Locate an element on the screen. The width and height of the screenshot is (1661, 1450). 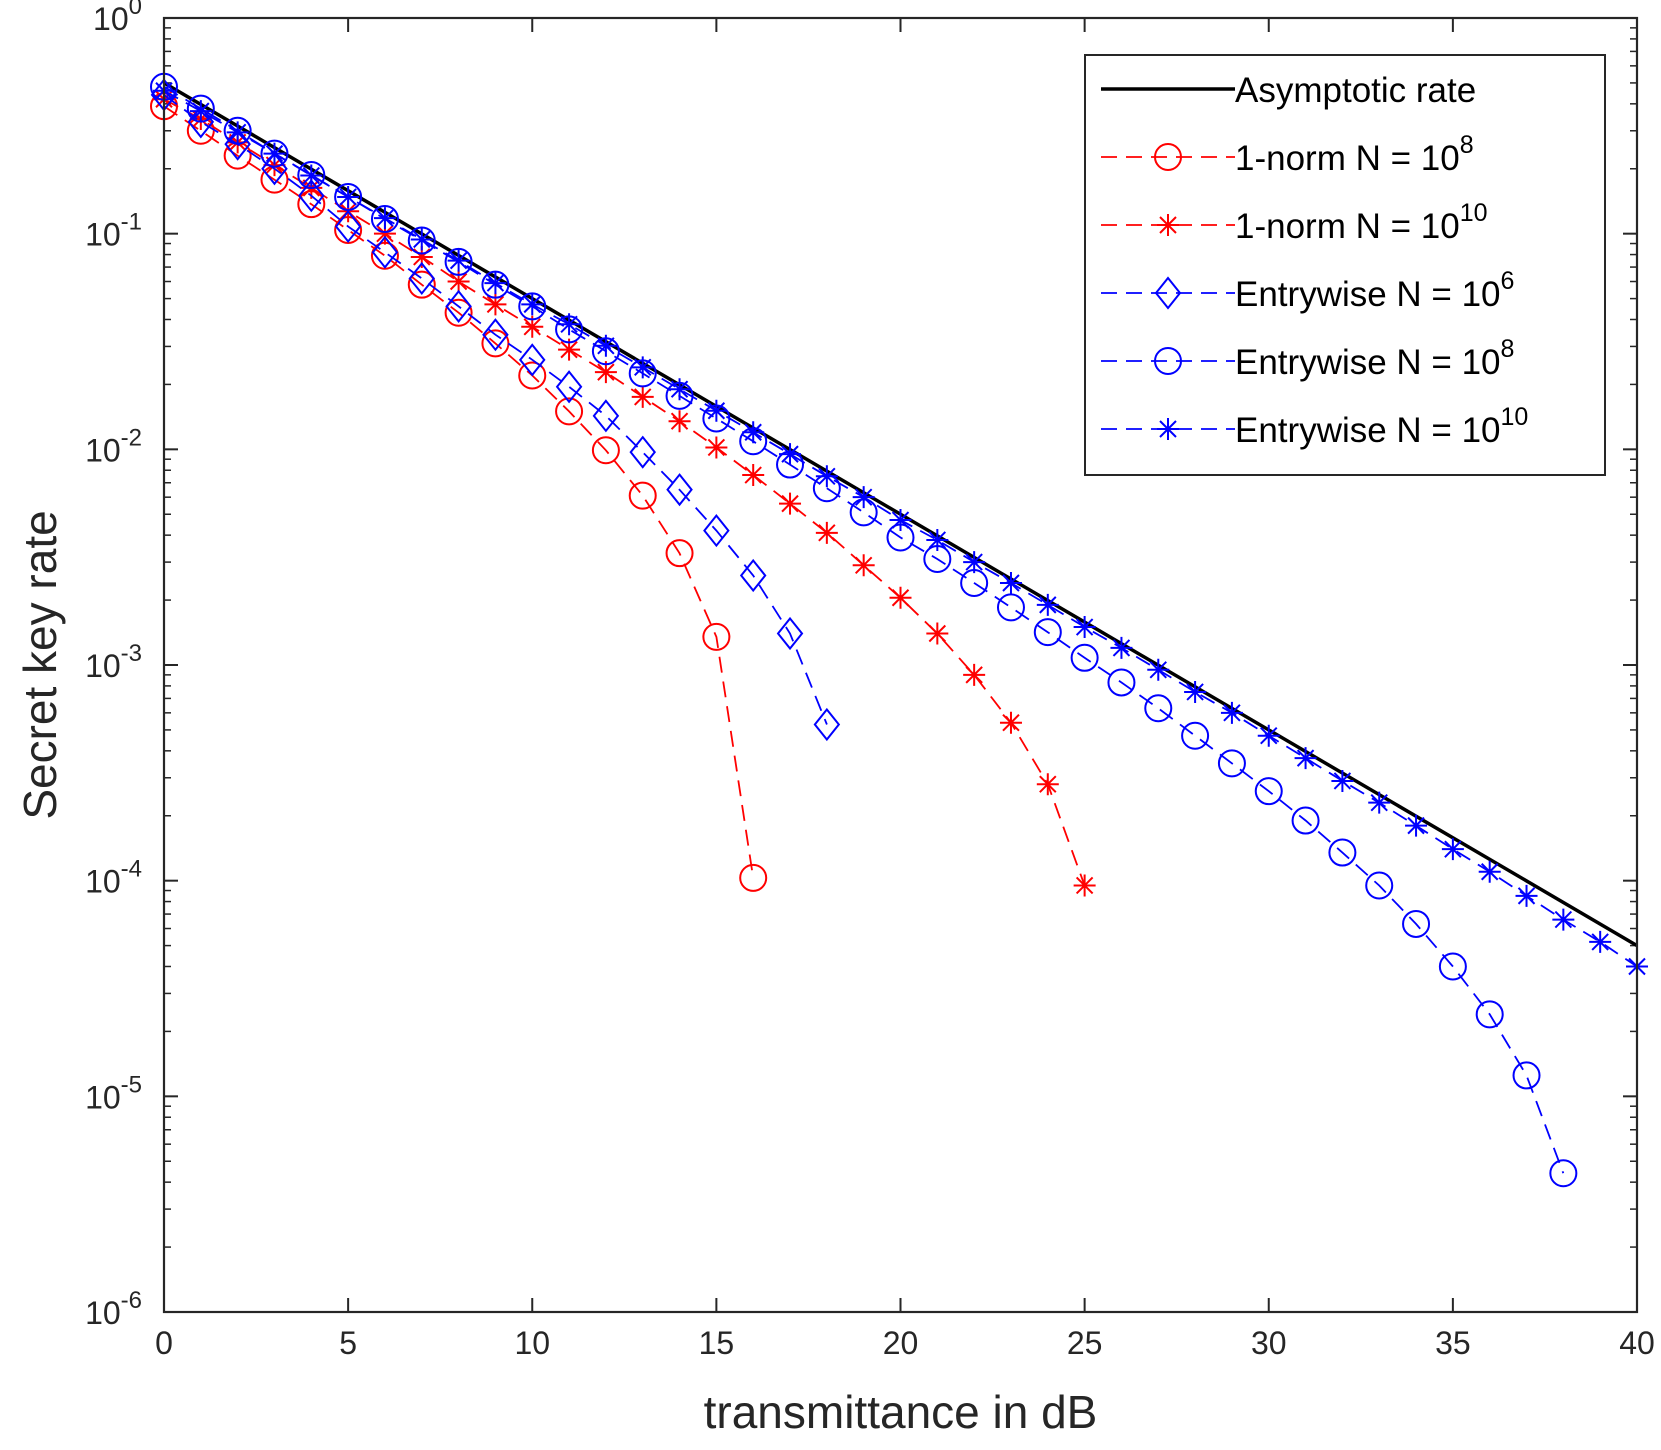
x-tick-label: 0 is located at coordinates (164, 1343).